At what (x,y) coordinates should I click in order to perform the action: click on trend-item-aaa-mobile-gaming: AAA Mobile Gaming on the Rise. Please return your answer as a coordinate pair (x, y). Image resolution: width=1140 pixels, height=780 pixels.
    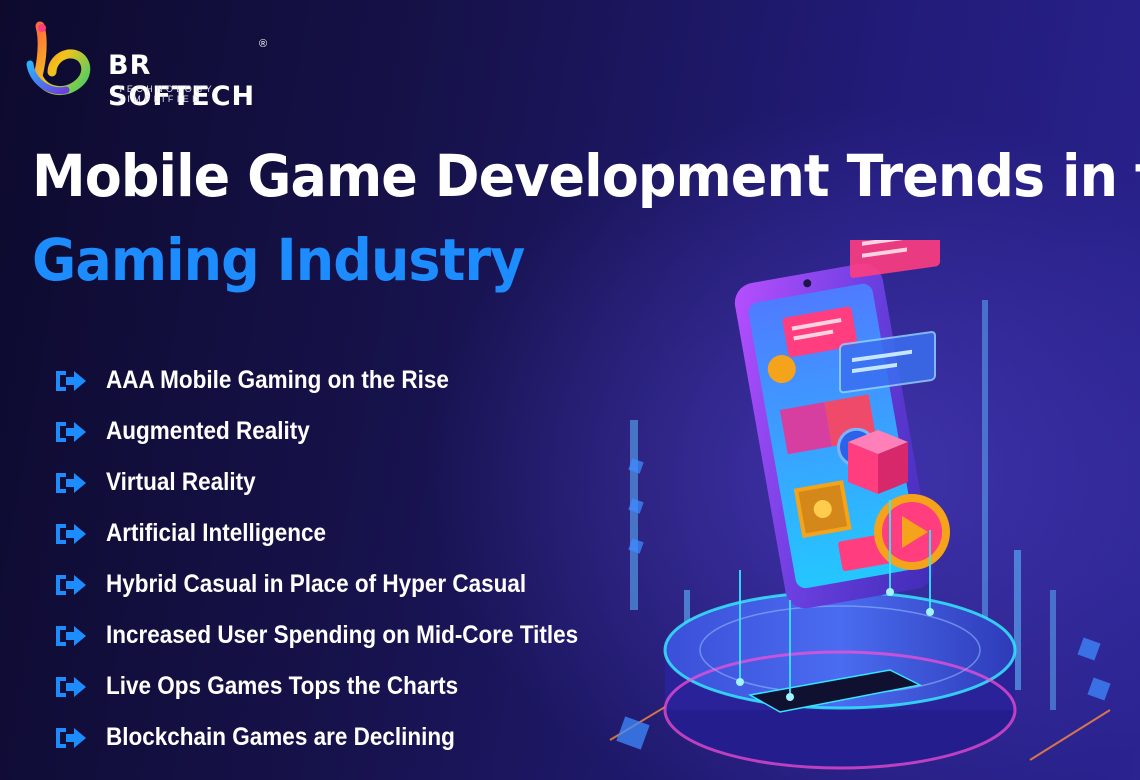
    Looking at the image, I should click on (342, 380).